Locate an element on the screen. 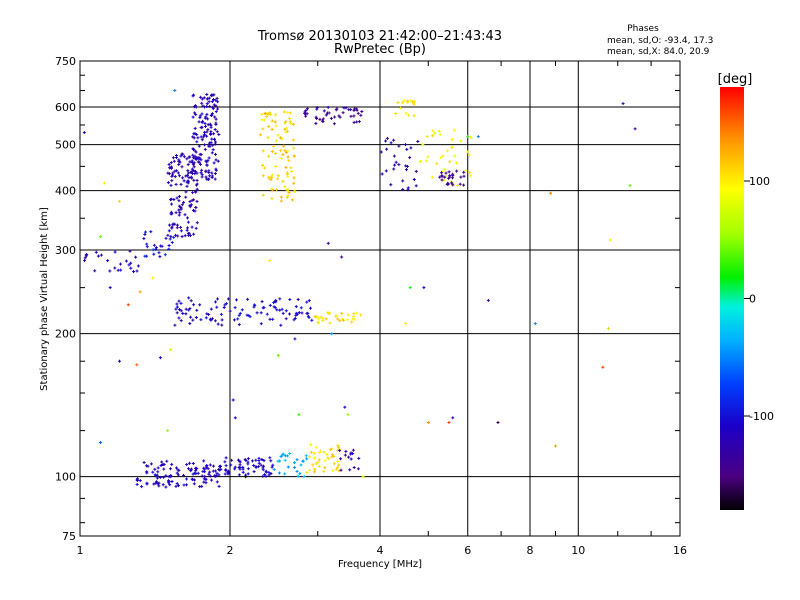 Image resolution: width=800 pixels, height=600 pixels. y-tick-label: 100 is located at coordinates (65, 477).